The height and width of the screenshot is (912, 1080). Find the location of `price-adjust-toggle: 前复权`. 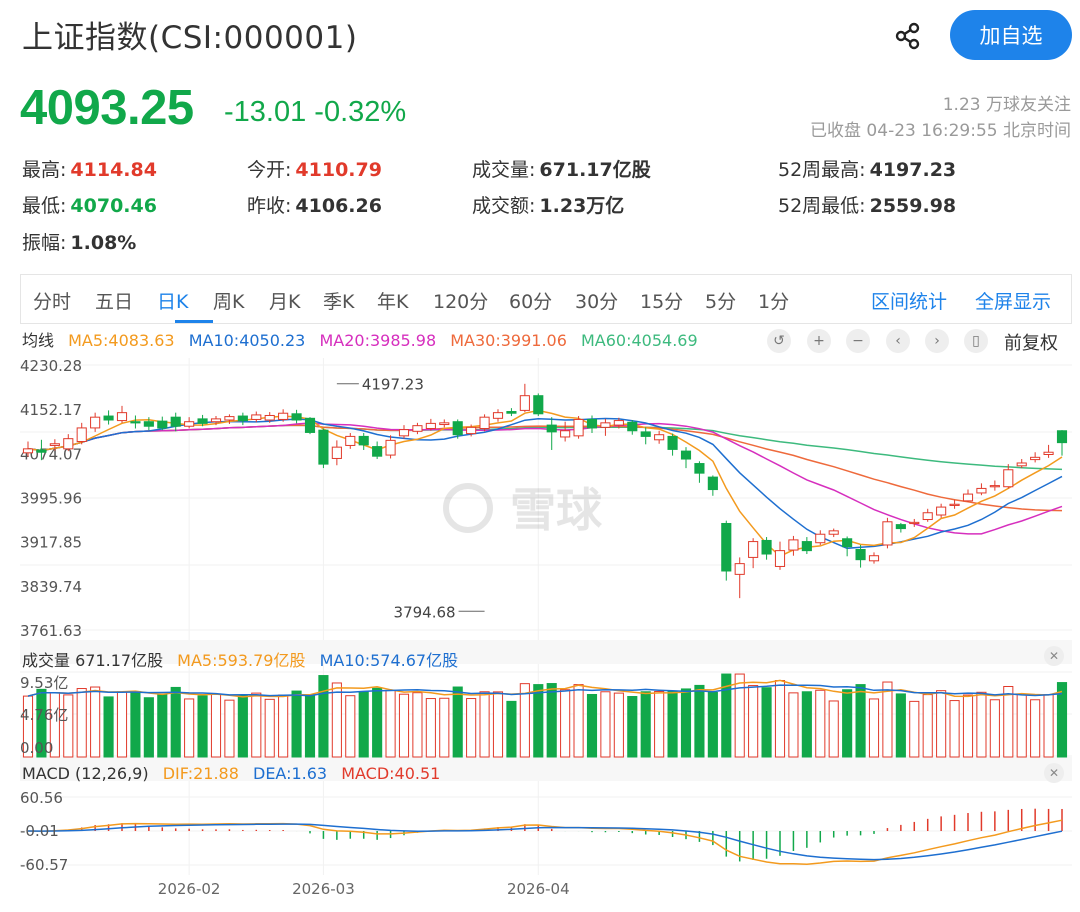

price-adjust-toggle: 前复权 is located at coordinates (1031, 343).